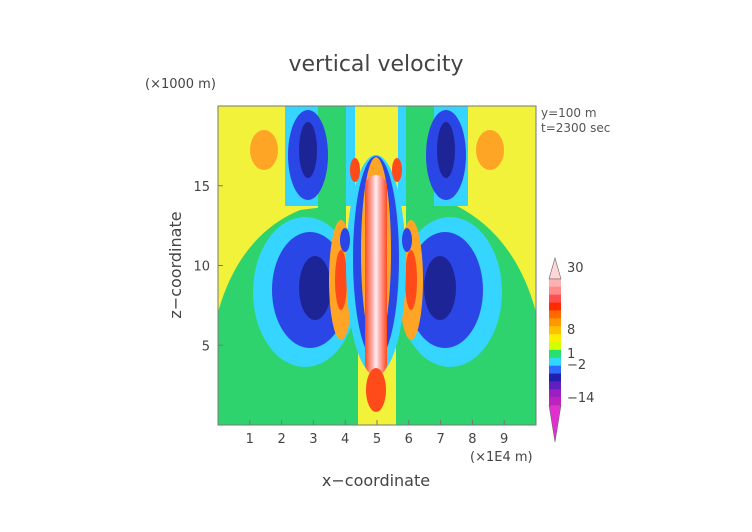 This screenshot has height=532, width=752. Describe the element at coordinates (281, 439) in the screenshot. I see `x-tick-label: 2` at that location.